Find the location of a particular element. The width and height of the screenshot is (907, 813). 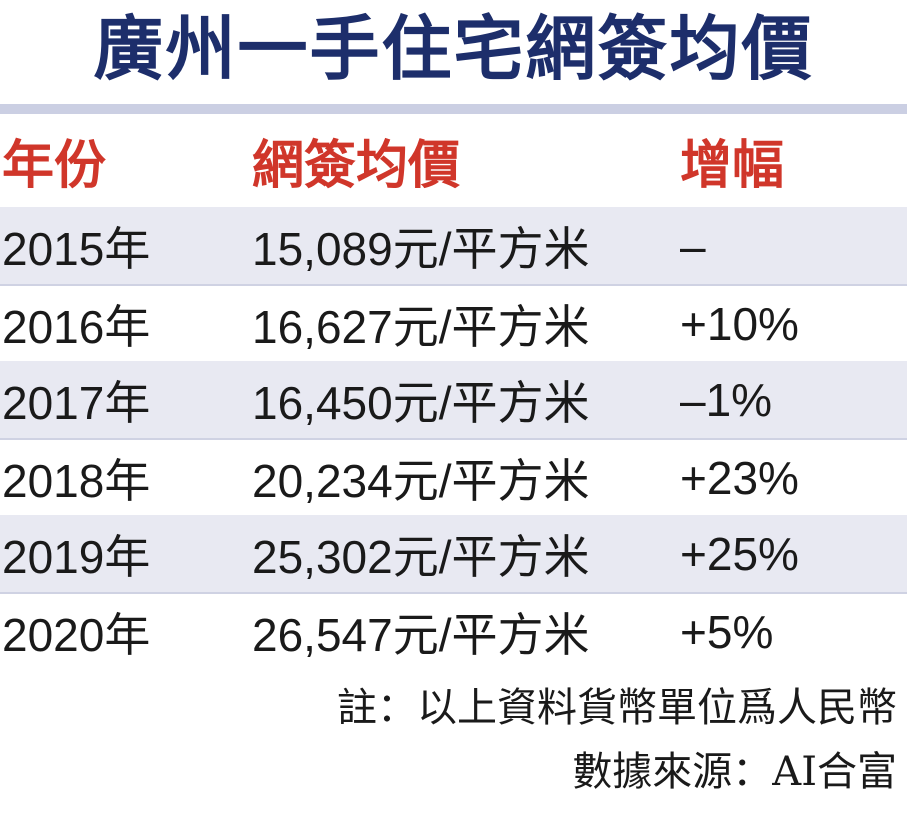

price-cell: 26,547元/平方米 is located at coordinates (421, 634).